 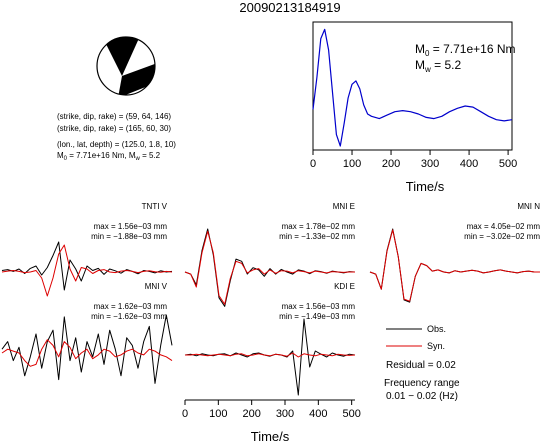 What do you see at coordinates (351, 414) in the screenshot?
I see `waveform-xtick-label: 500` at bounding box center [351, 414].